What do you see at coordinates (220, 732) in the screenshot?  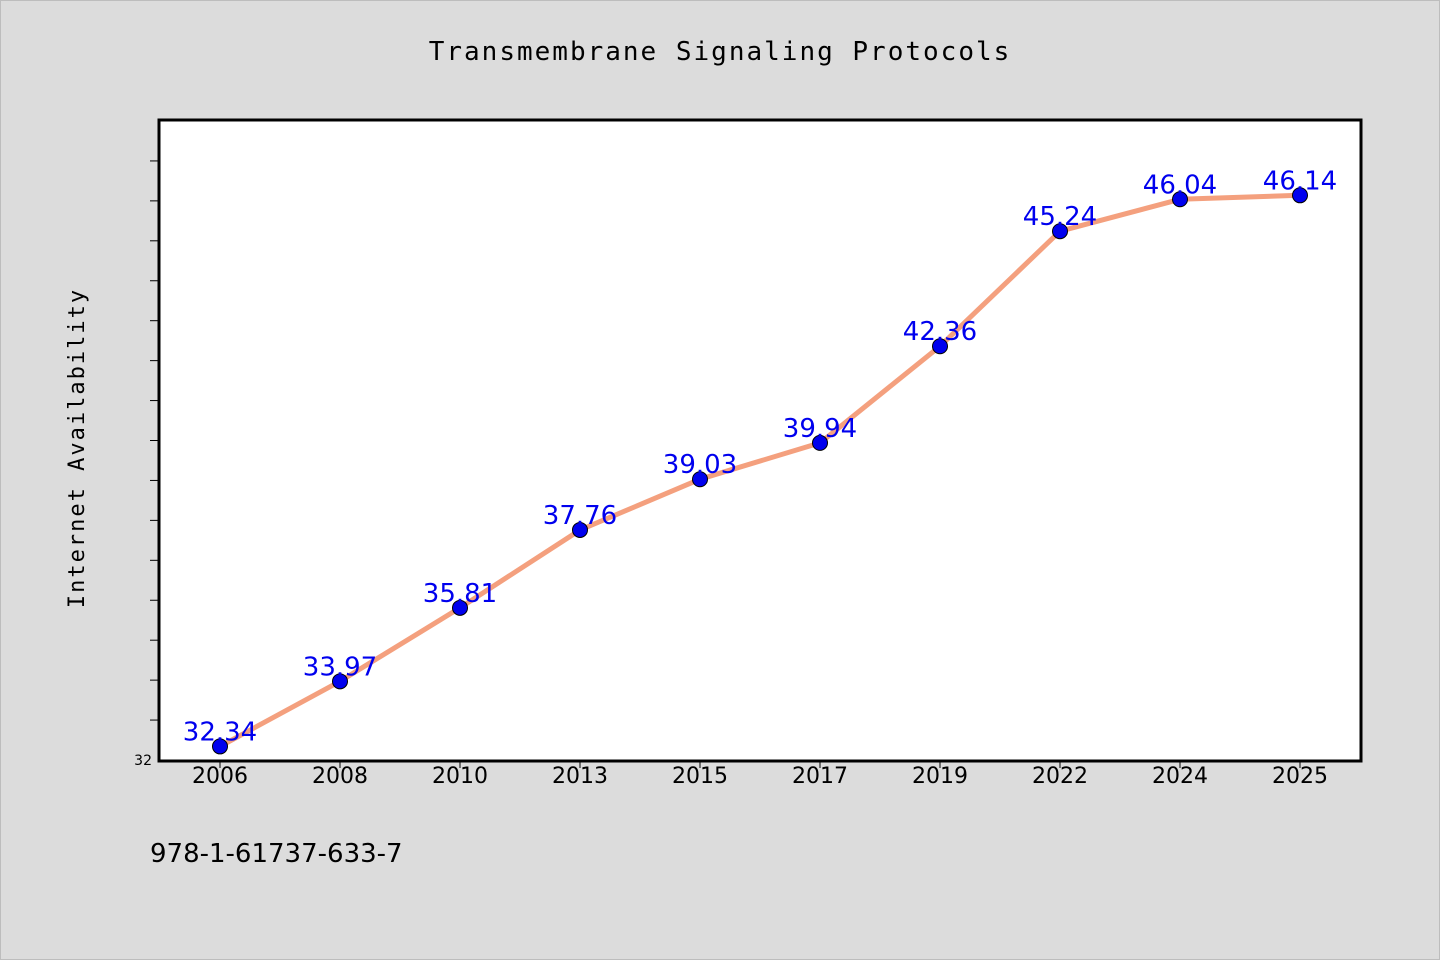 I see `data-label: 32.34` at bounding box center [220, 732].